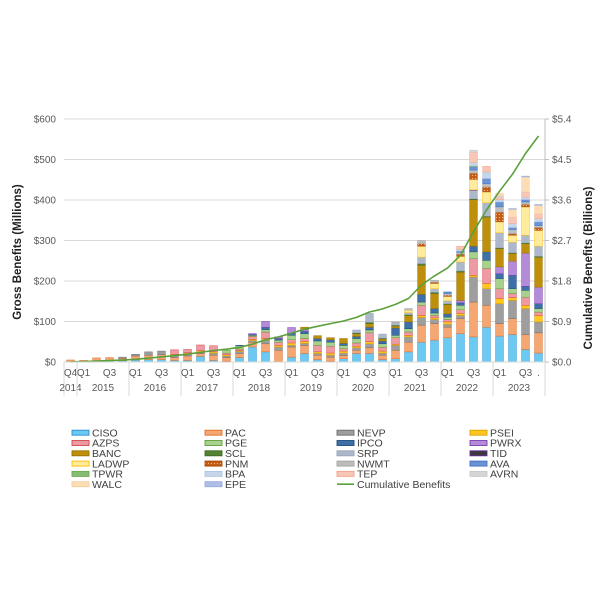 This screenshot has height=600, width=600. Describe the element at coordinates (395, 336) in the screenshot. I see `bar-segment-pge-2021-q1` at that location.